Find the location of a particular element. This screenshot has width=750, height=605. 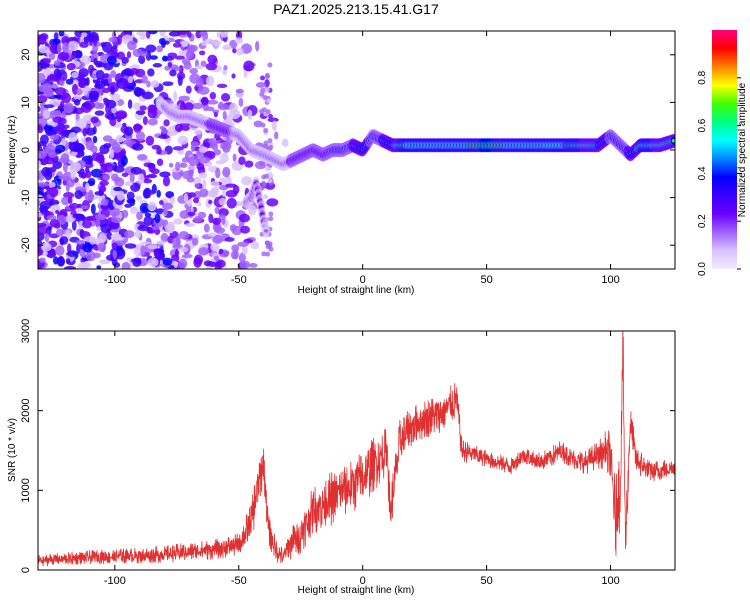

spectrogram-y-label: Frequency (Hz) is located at coordinates (12, 150).